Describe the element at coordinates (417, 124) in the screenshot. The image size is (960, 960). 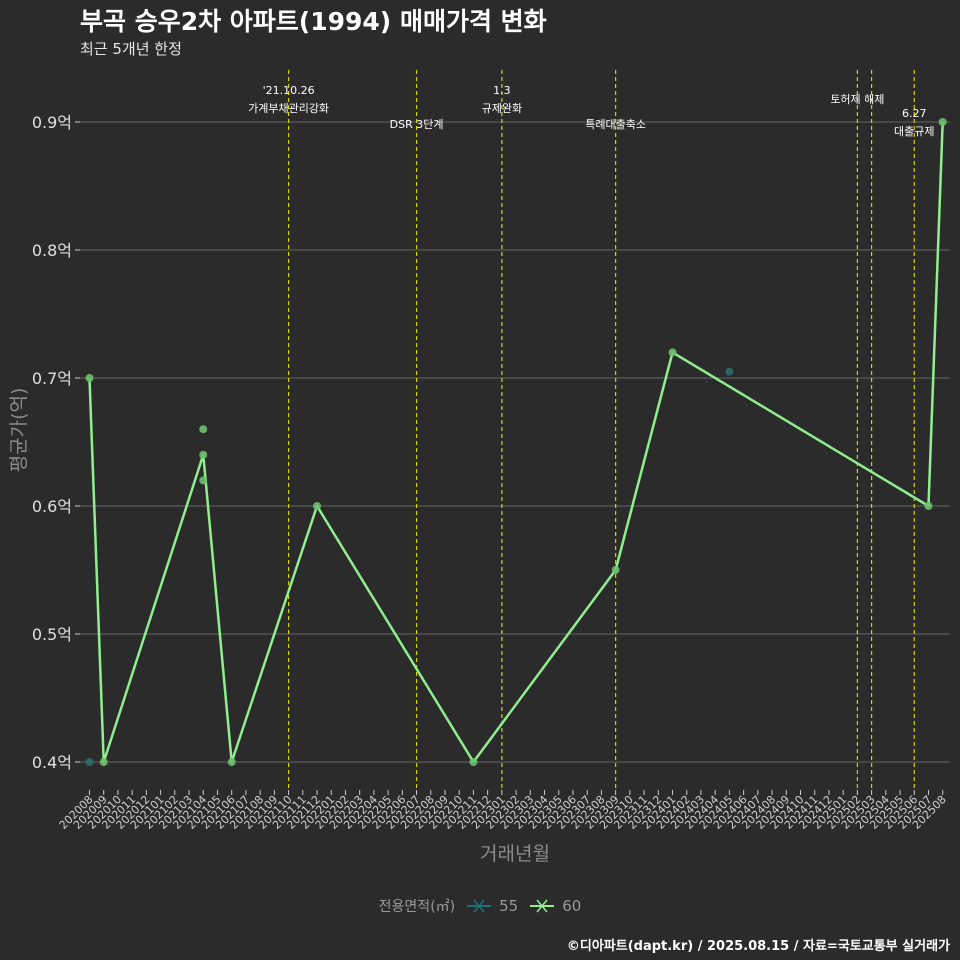
I see `event-label: DSR 3단계` at that location.